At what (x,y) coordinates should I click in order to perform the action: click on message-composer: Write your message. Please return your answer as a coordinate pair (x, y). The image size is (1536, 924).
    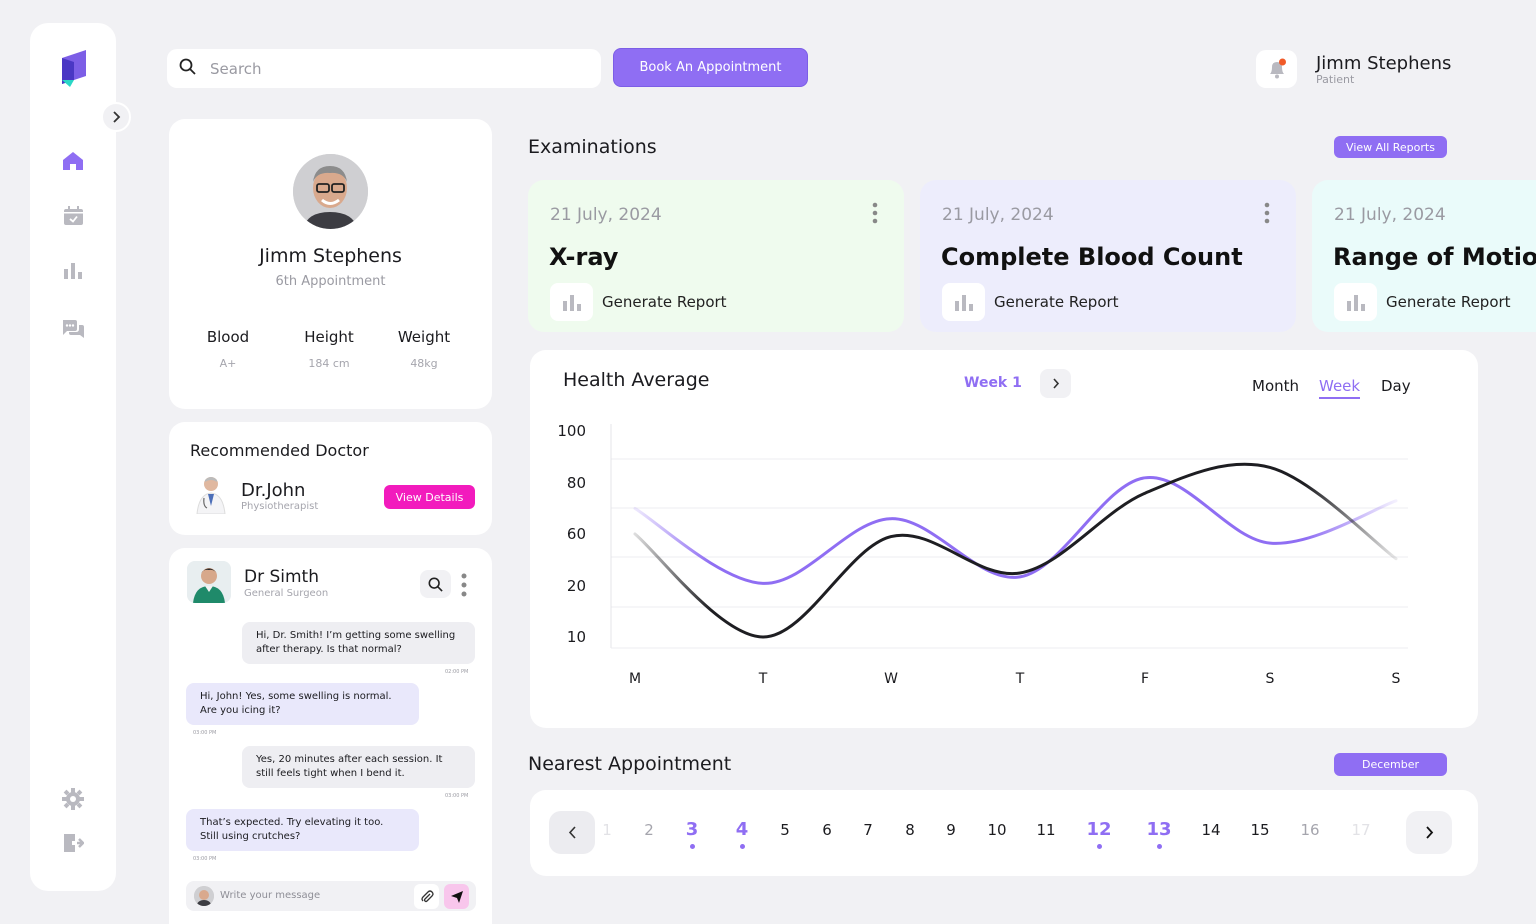
    Looking at the image, I should click on (331, 896).